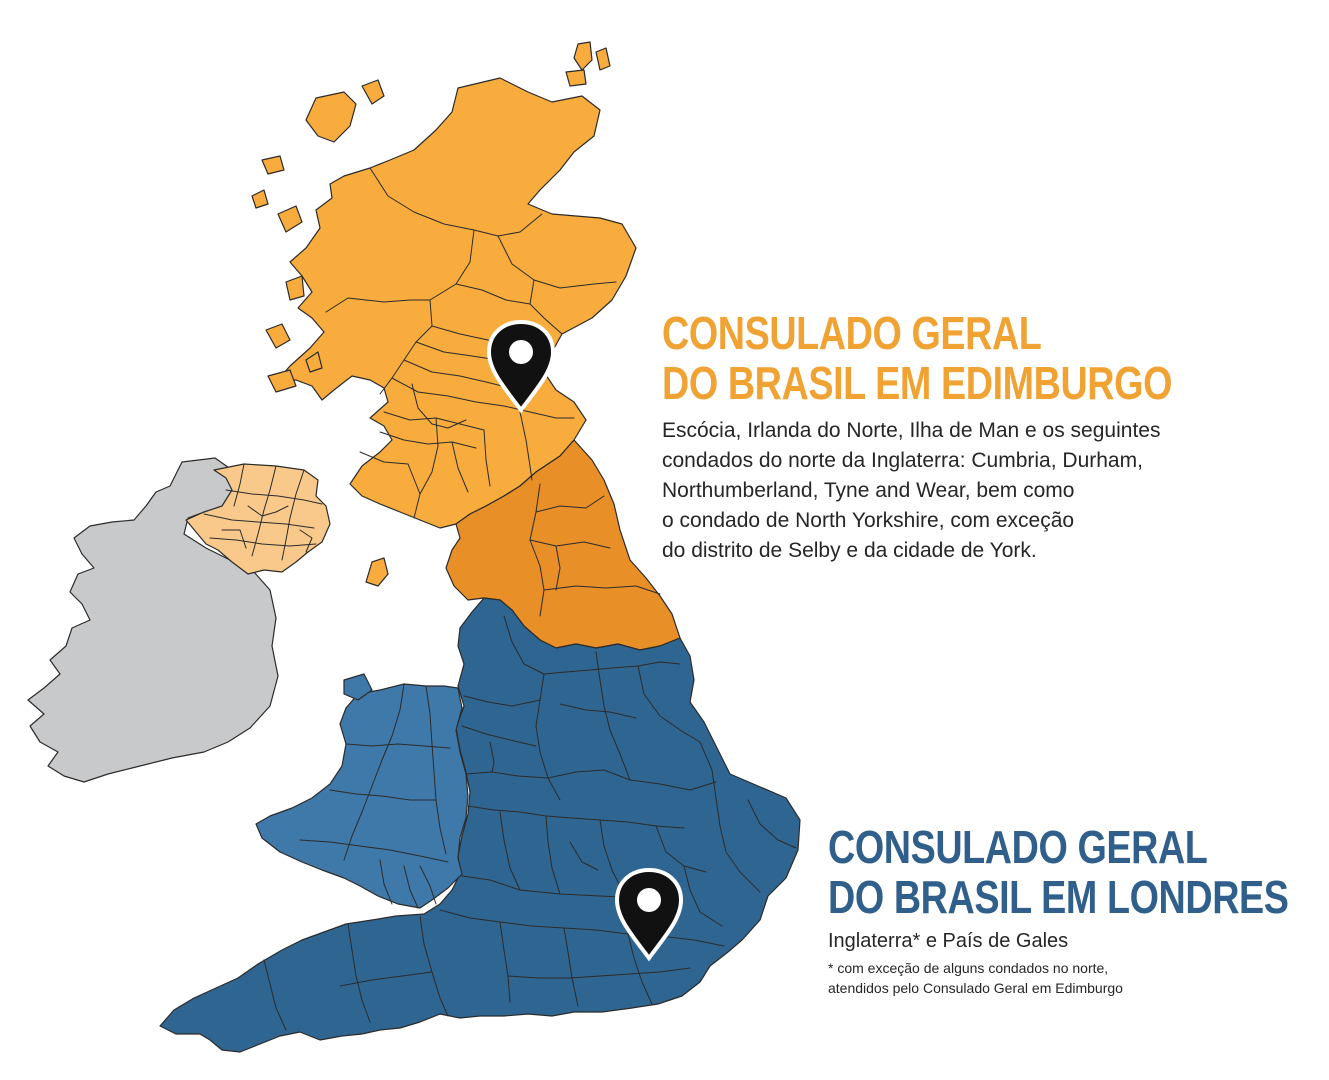 This screenshot has height=1080, width=1329. I want to click on london-title-line-1: CONSULADO GERAL, so click(1018, 847).